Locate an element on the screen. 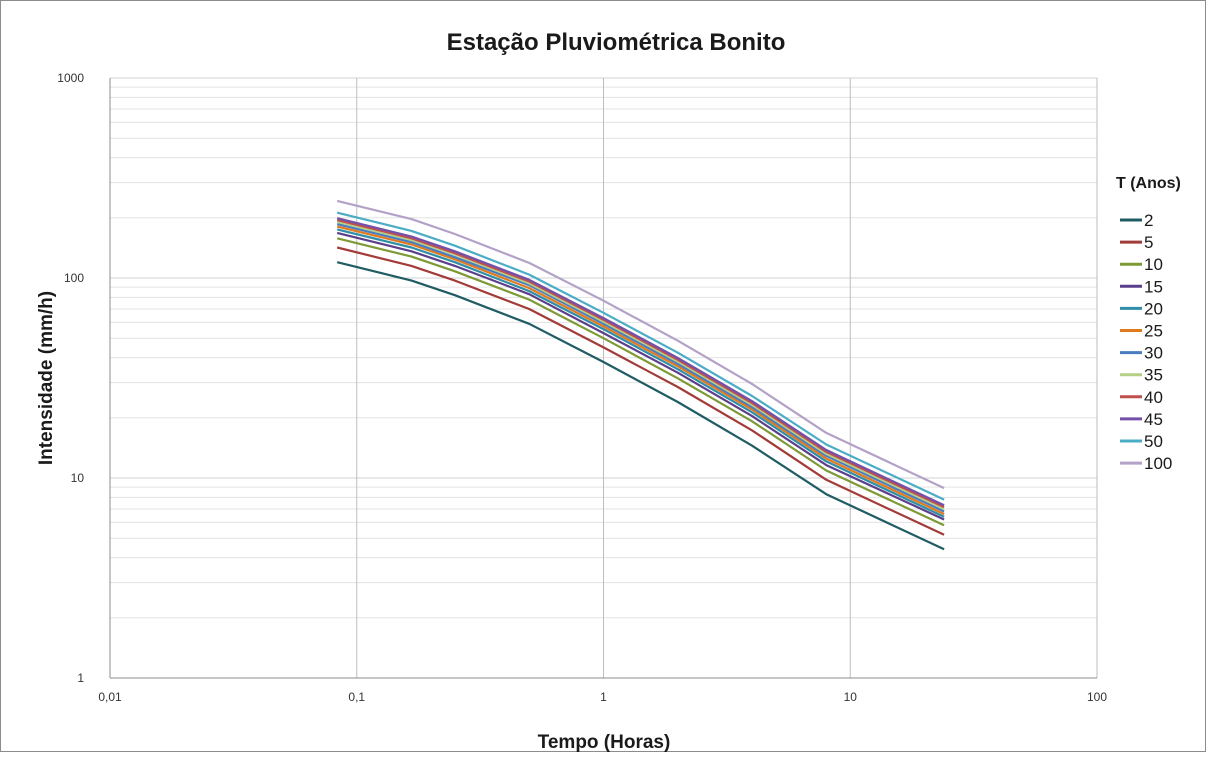  legend-label-15: 15 is located at coordinates (1153, 286).